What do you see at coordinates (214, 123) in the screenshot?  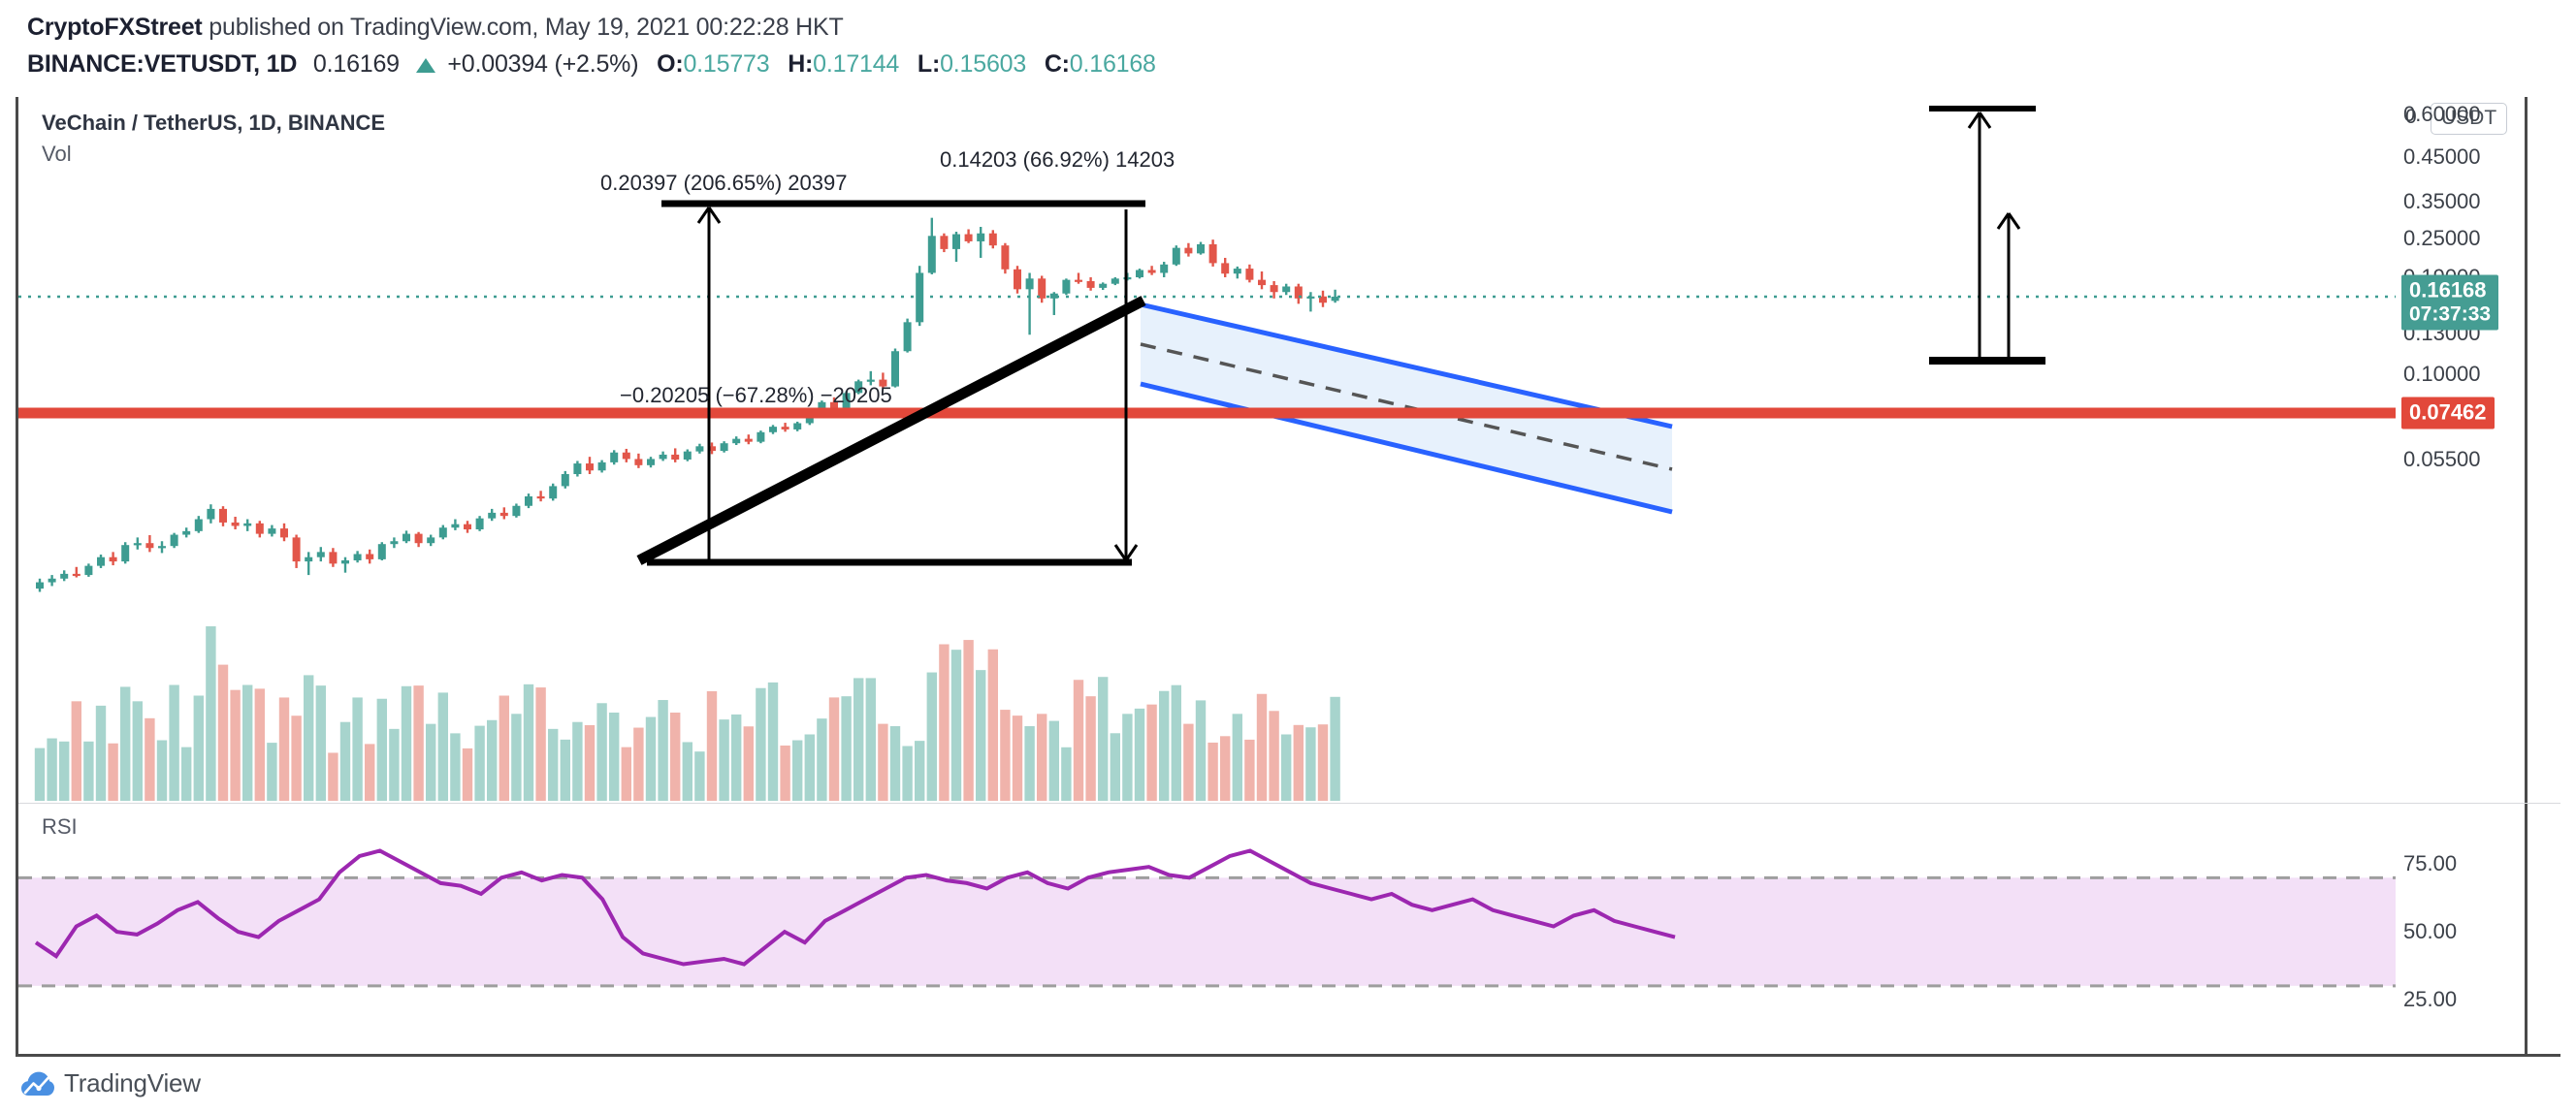 I see `chart-title-legend: VeChain / TetherUS, 1D, BINANCE` at bounding box center [214, 123].